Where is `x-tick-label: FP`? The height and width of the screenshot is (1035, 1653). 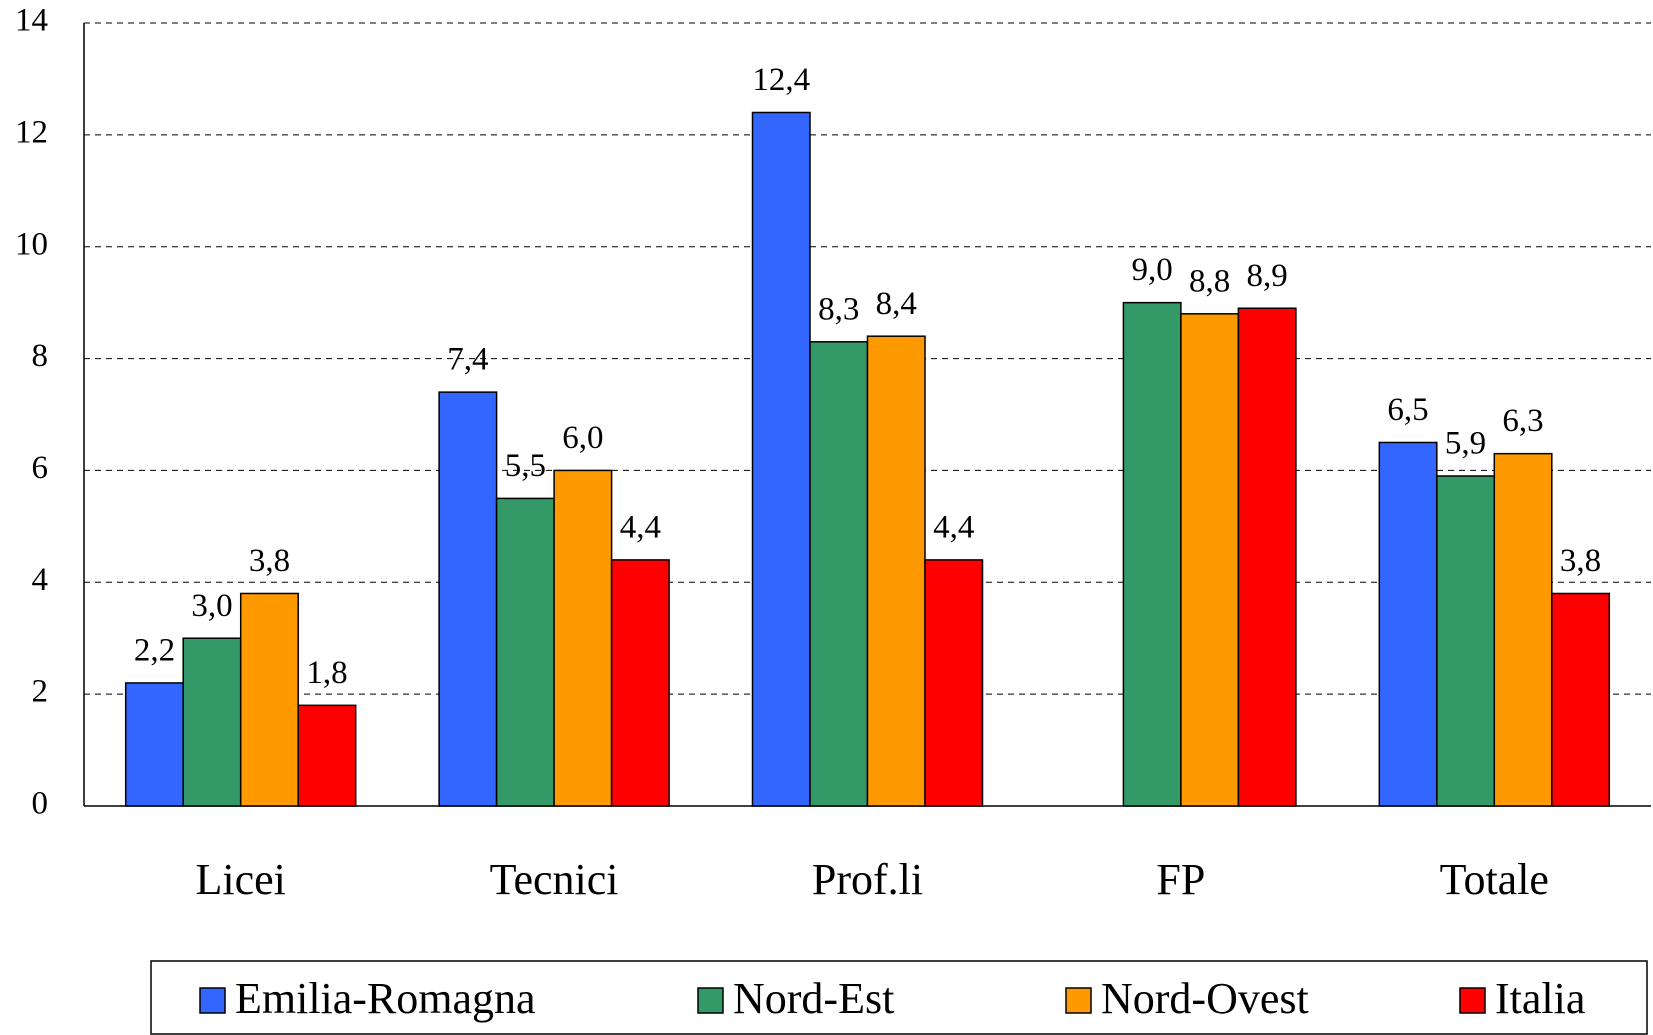
x-tick-label: FP is located at coordinates (1180, 879).